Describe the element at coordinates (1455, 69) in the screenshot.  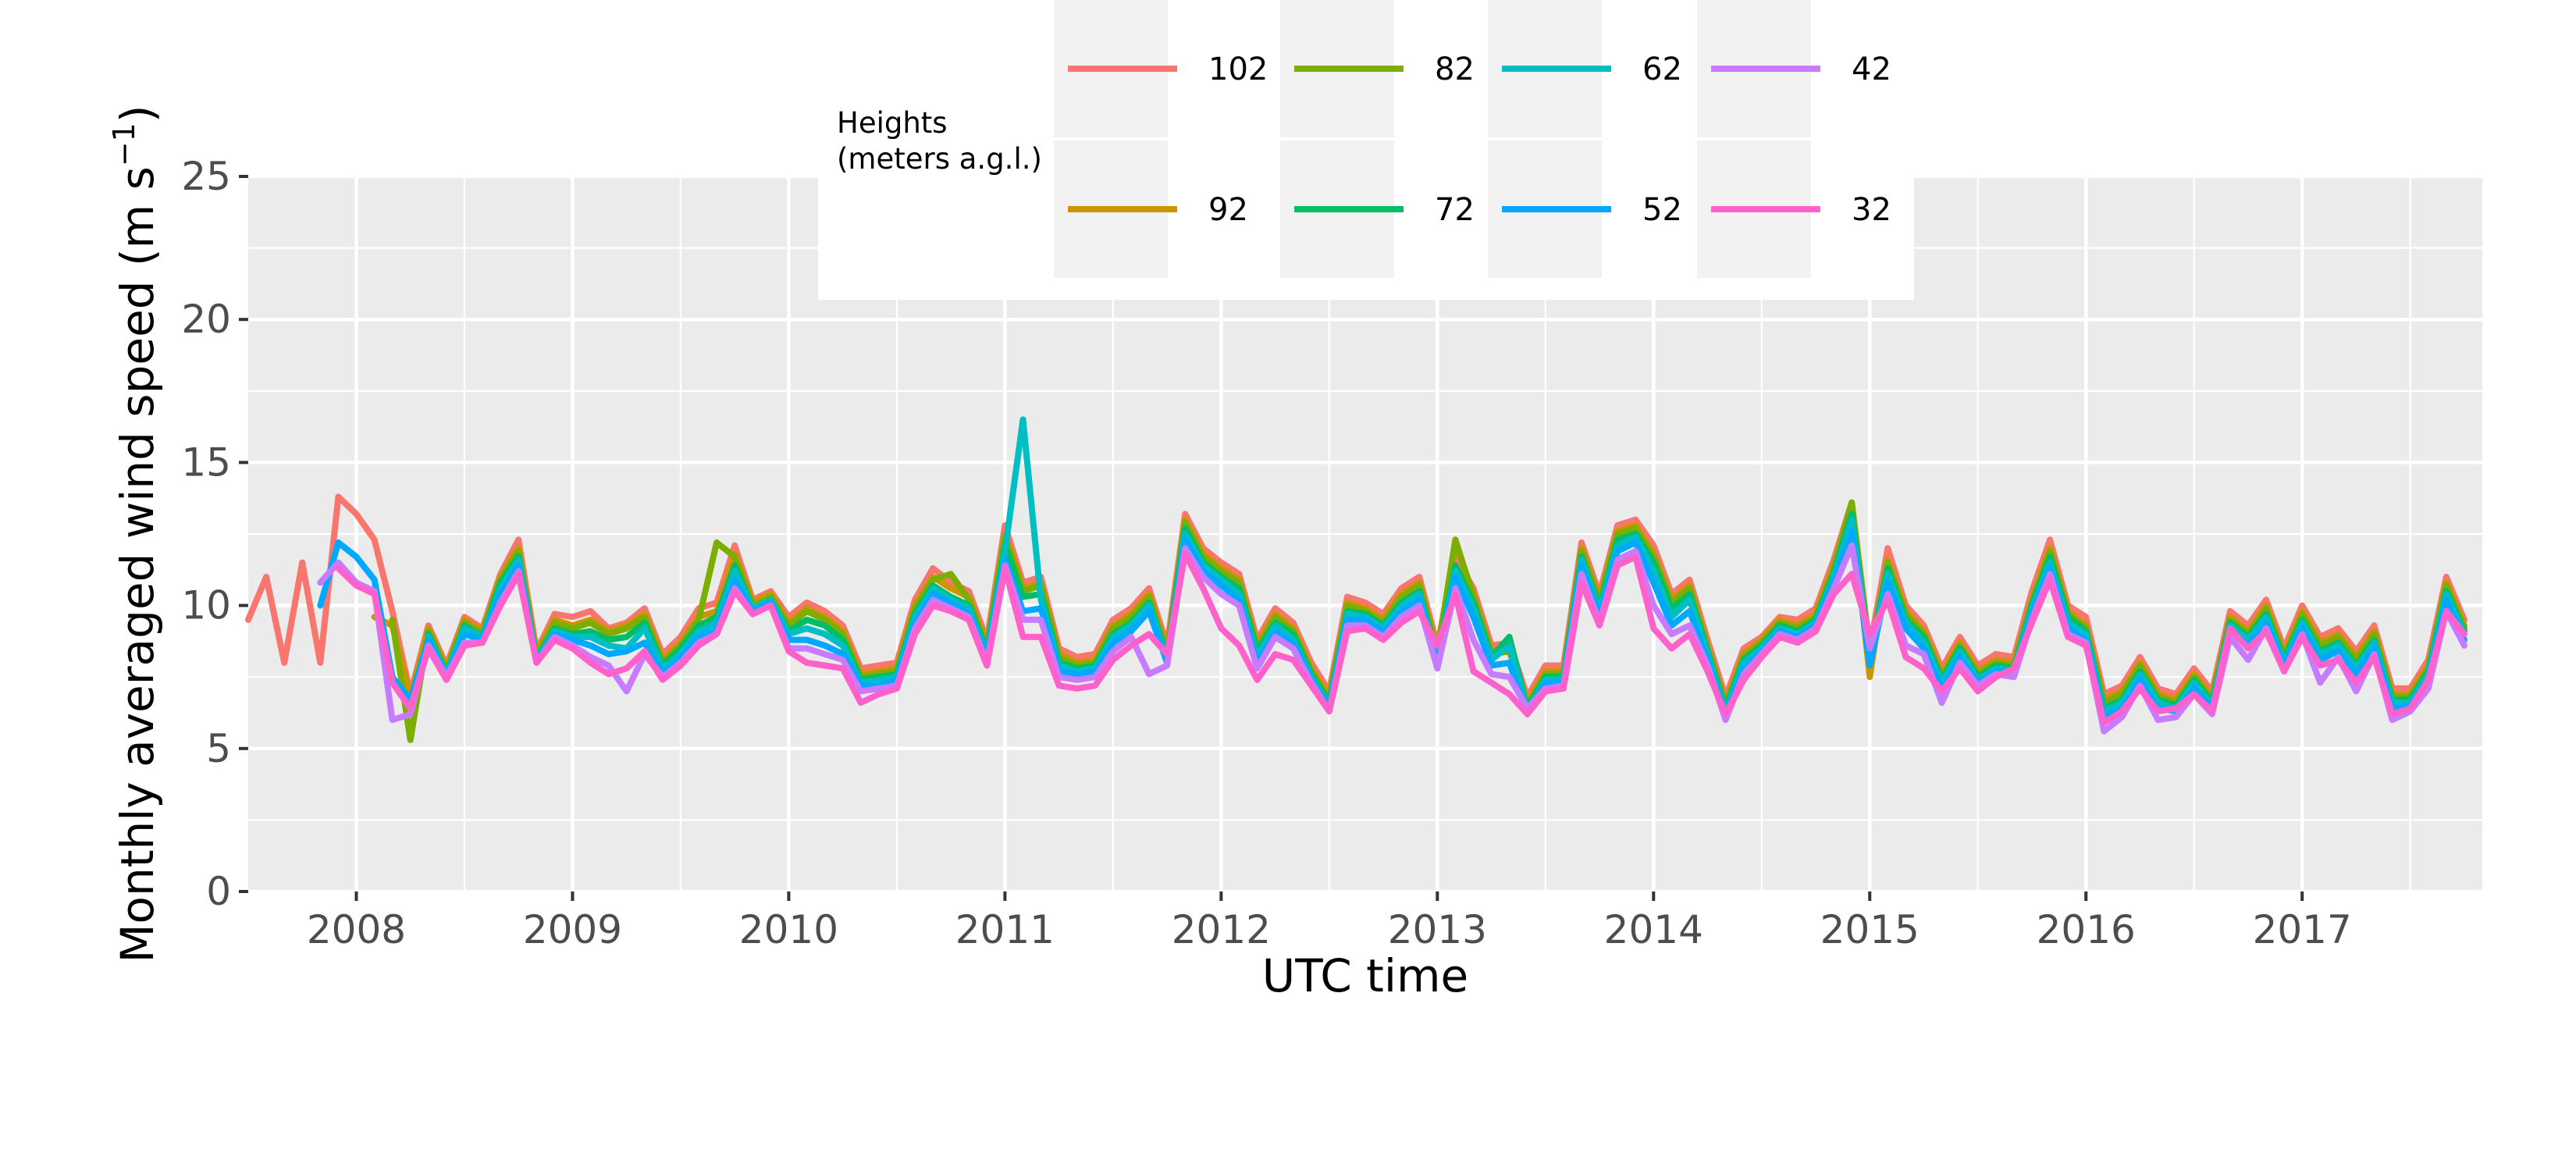
I see `legend-label-82: 82` at that location.